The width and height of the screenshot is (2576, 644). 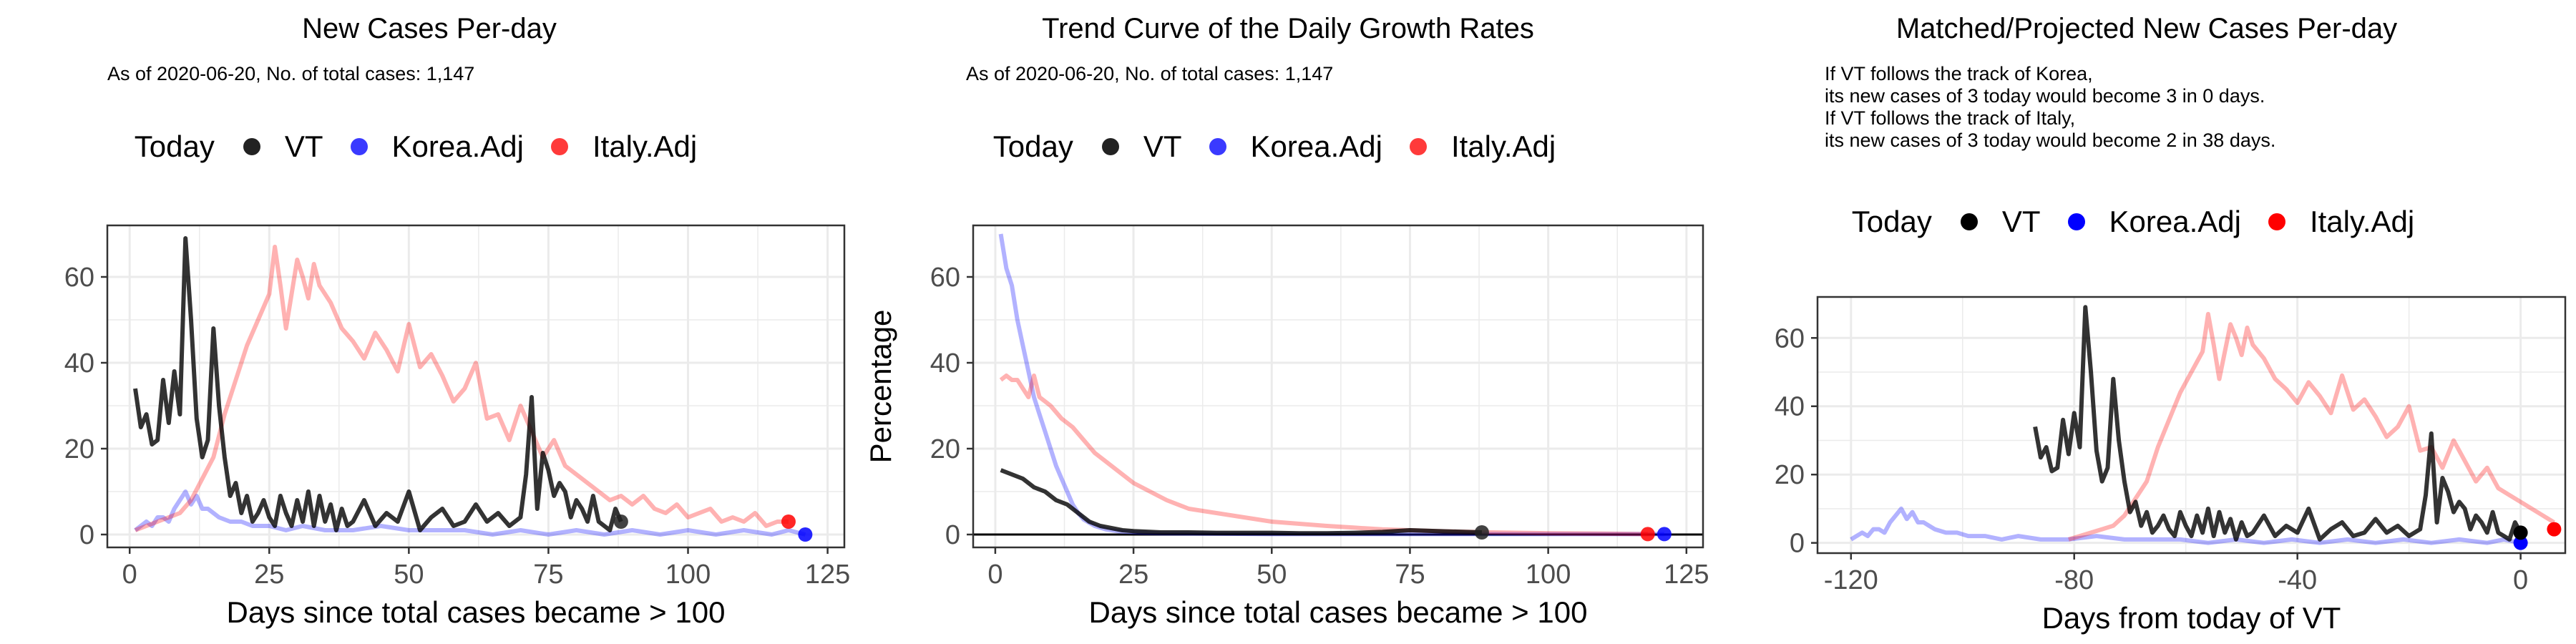 I want to click on x-axis-label: Days from today of VT, so click(x=2191, y=618).